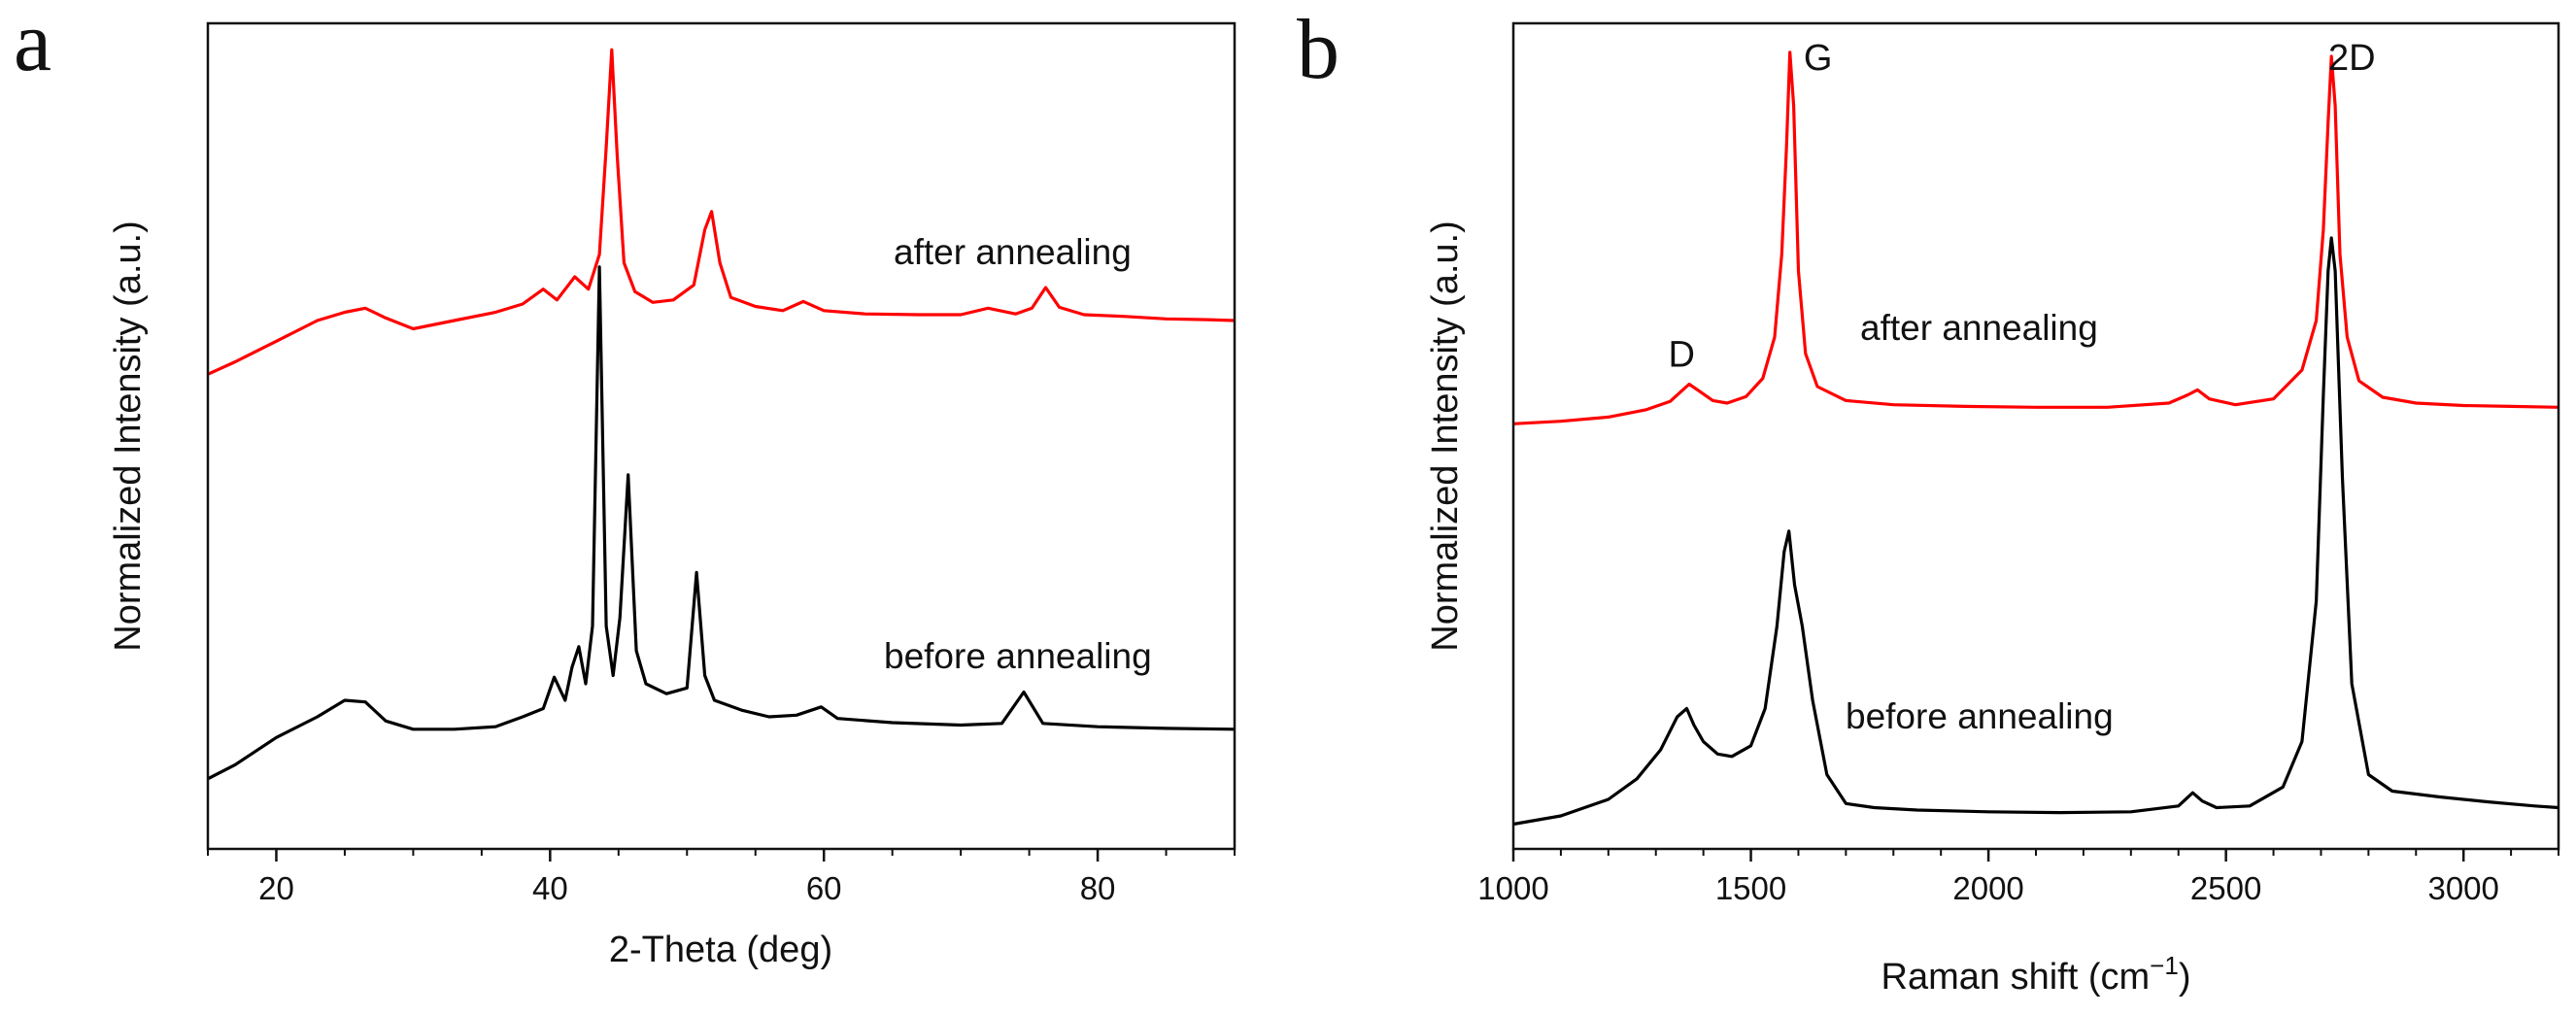 The width and height of the screenshot is (2576, 1015). I want to click on annotation-before-annealing-a: before annealing, so click(1018, 656).